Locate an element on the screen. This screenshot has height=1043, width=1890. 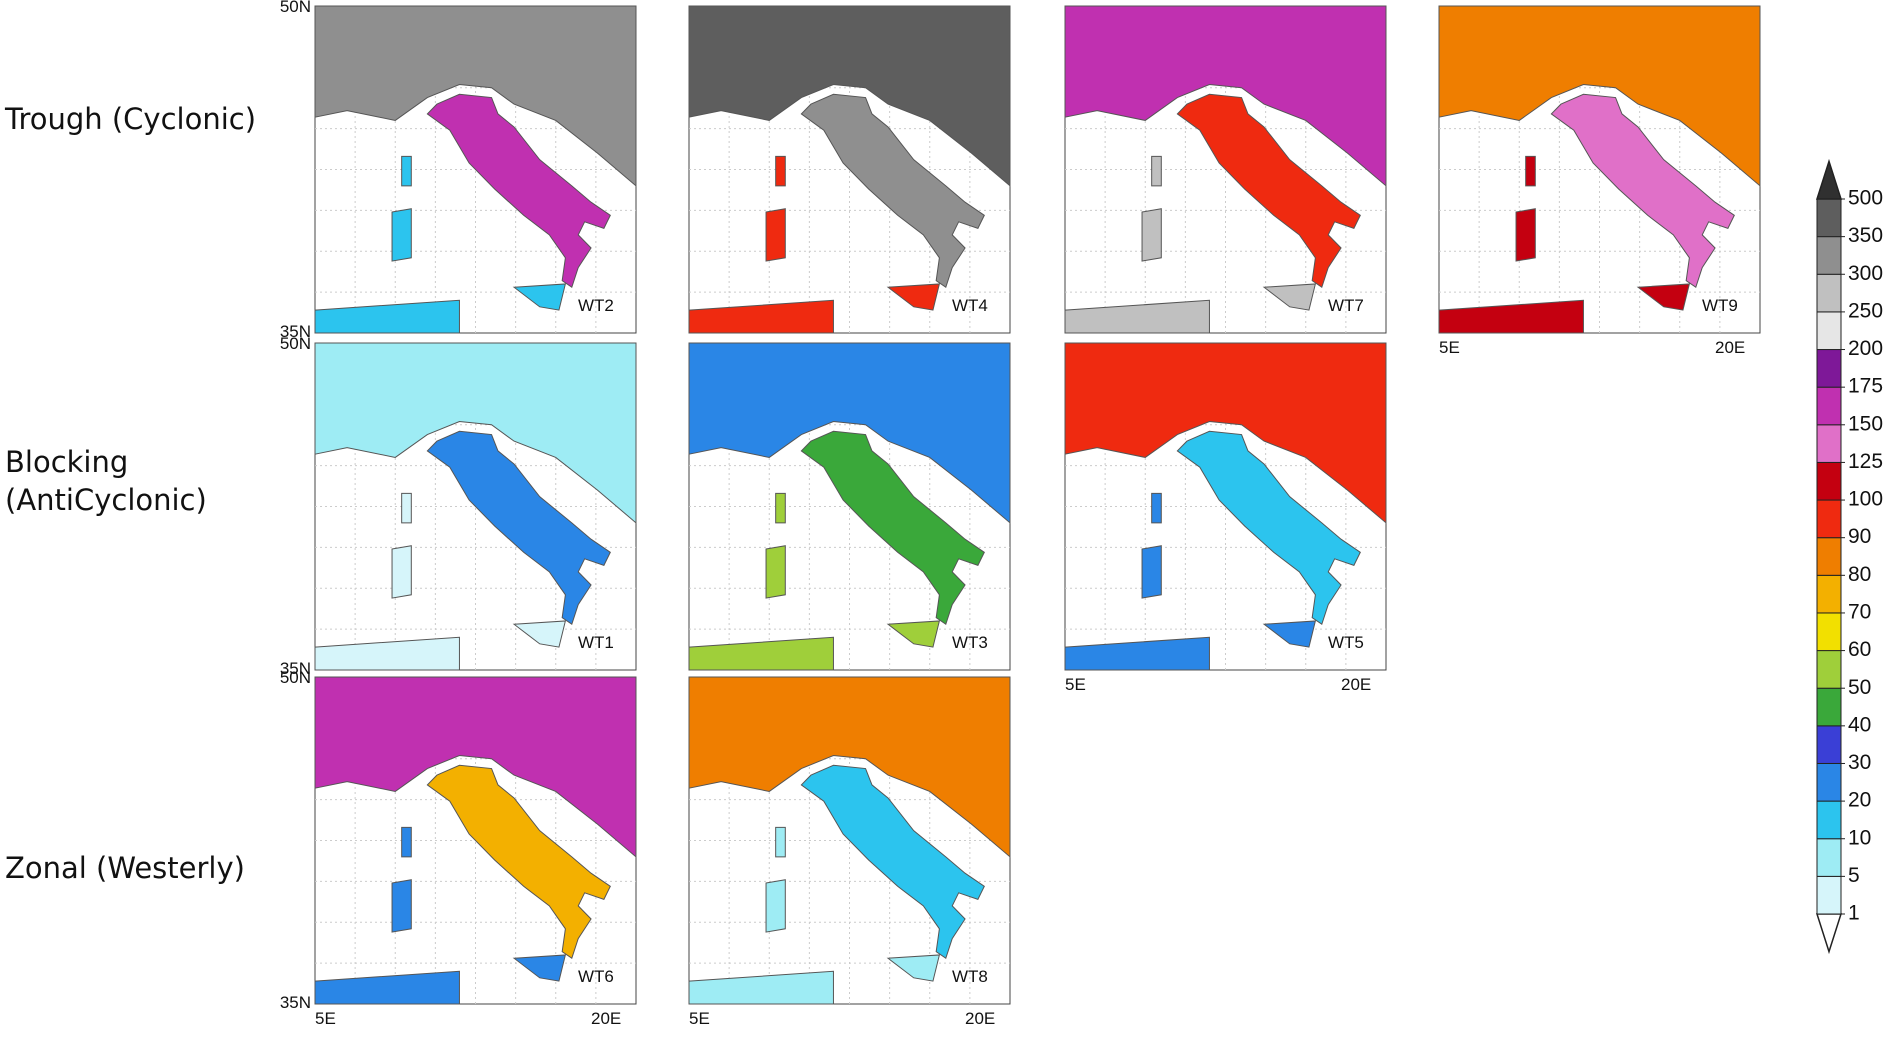
colorbar-label: 300 is located at coordinates (1865, 273).